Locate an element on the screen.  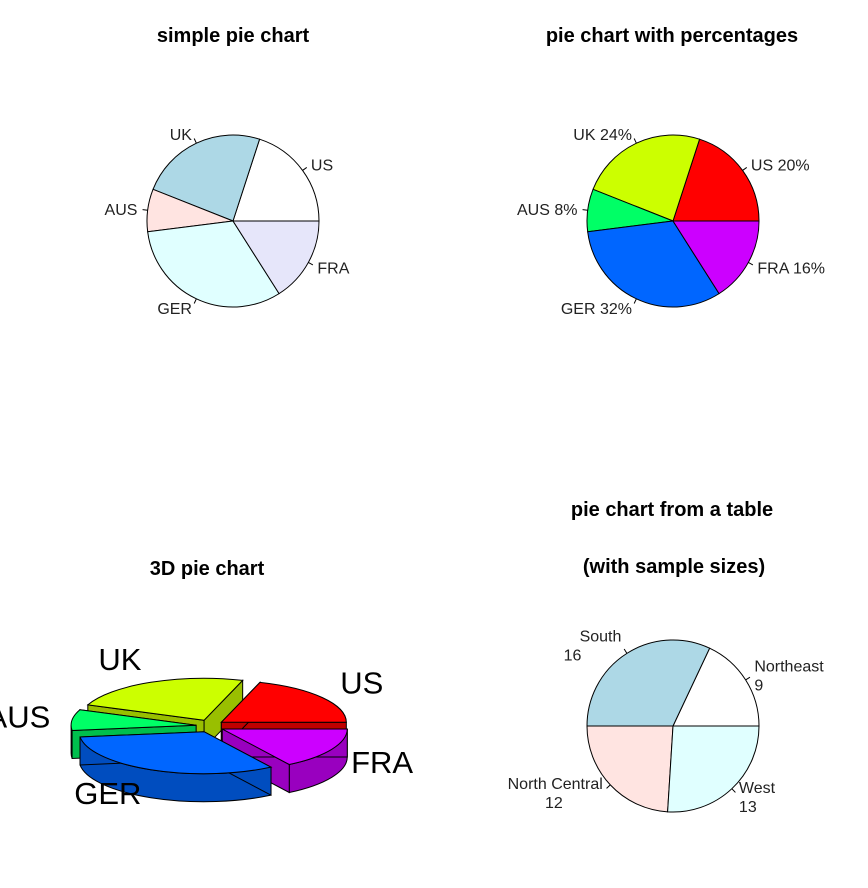
slice-label: AUS 8% is located at coordinates (547, 210).